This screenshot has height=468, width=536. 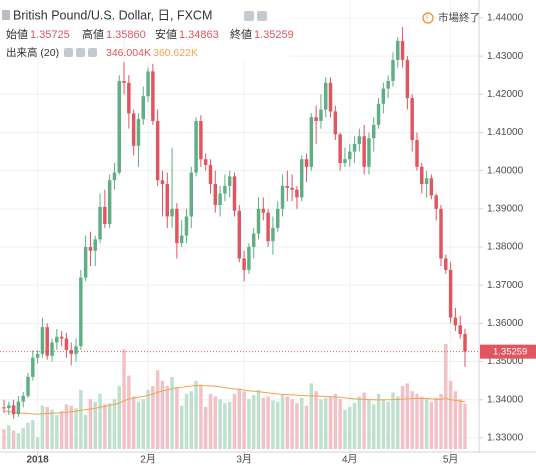 I want to click on eye-icon, so click(x=68, y=52).